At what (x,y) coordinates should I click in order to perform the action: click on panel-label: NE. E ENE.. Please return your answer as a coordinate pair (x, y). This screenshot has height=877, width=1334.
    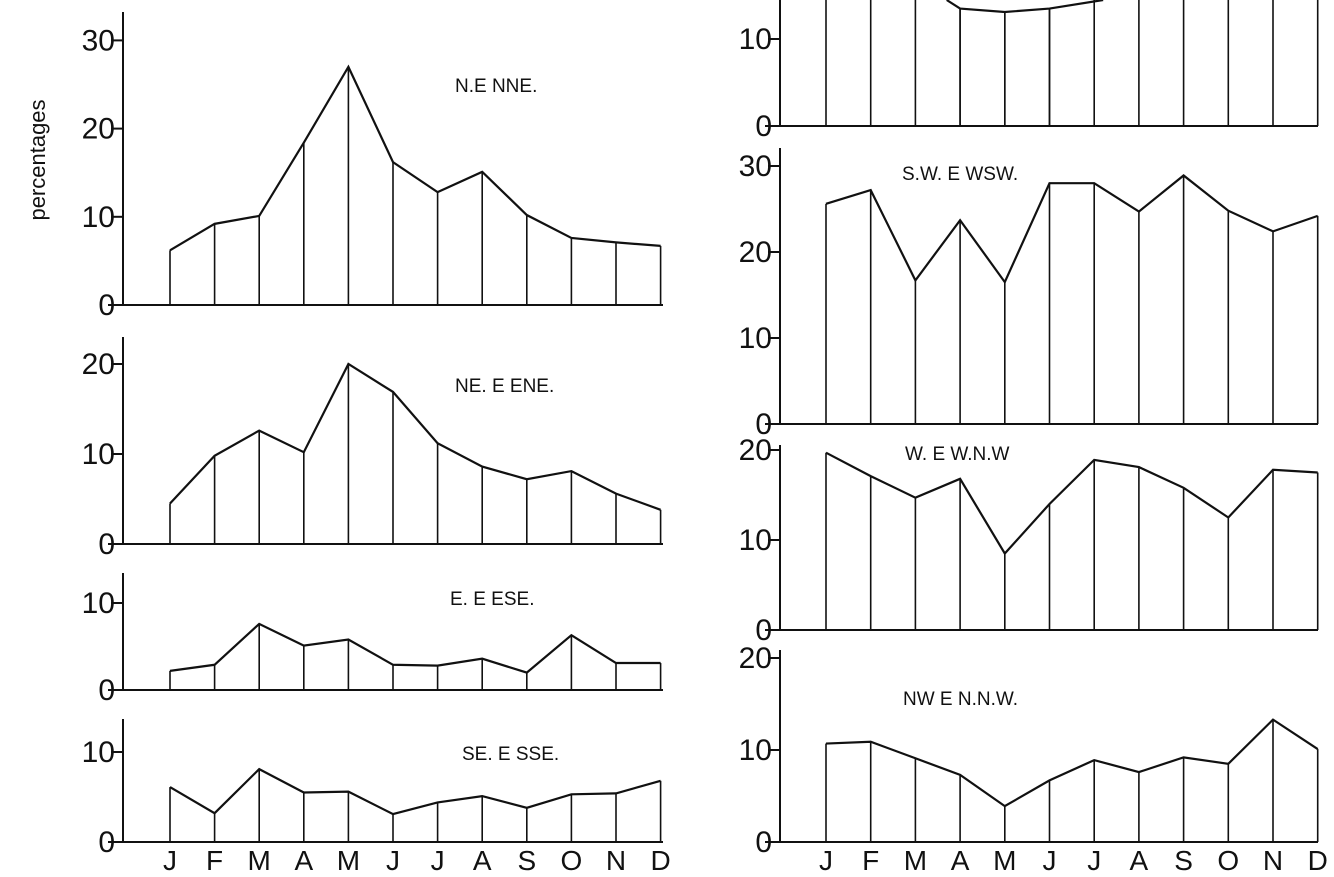
    Looking at the image, I should click on (504, 386).